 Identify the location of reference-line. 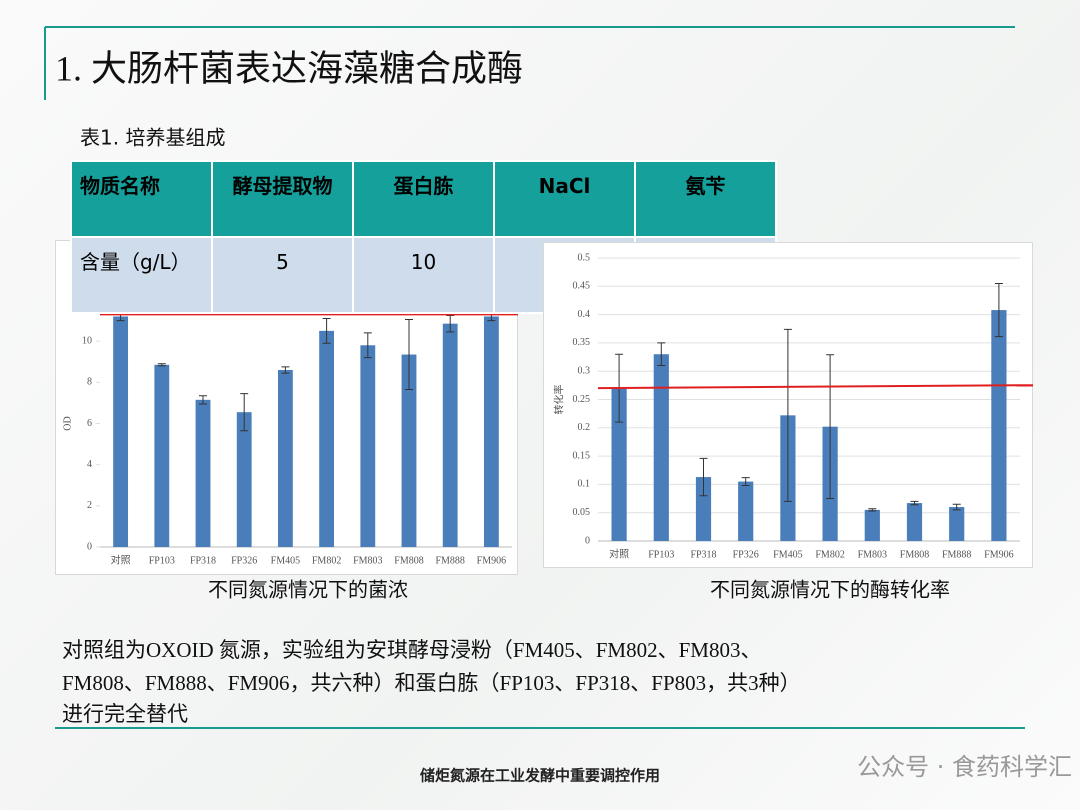
(815, 387).